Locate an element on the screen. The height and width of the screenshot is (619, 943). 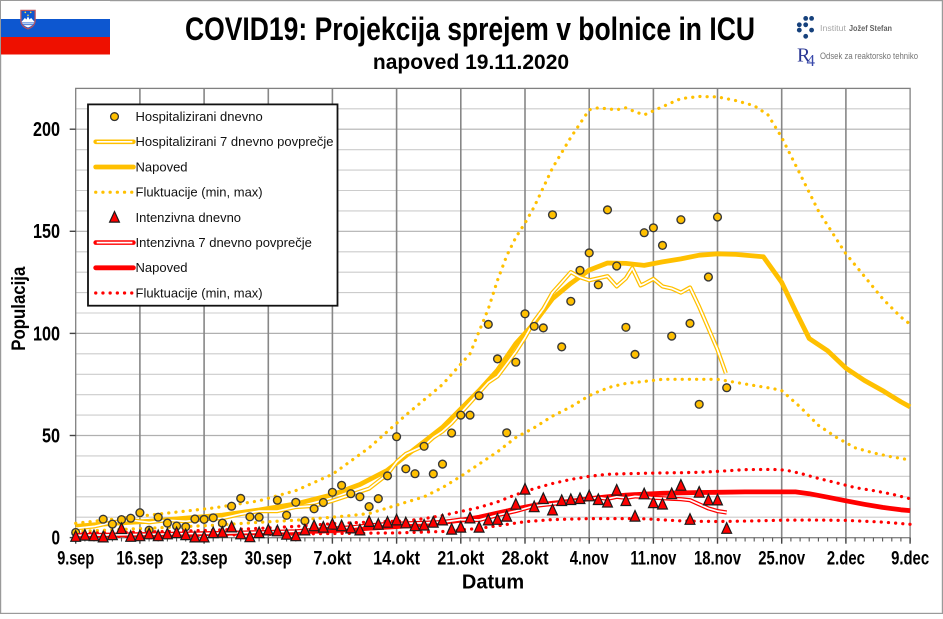
svg-text: 2.dec is located at coordinates (846, 559).